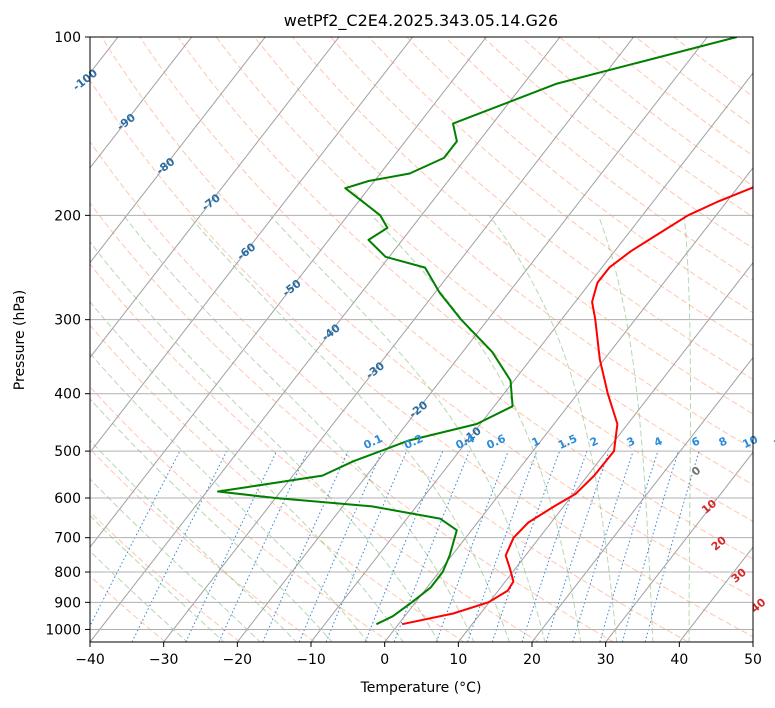  Describe the element at coordinates (753, 660) in the screenshot. I see `x-tick-label: 50` at that location.